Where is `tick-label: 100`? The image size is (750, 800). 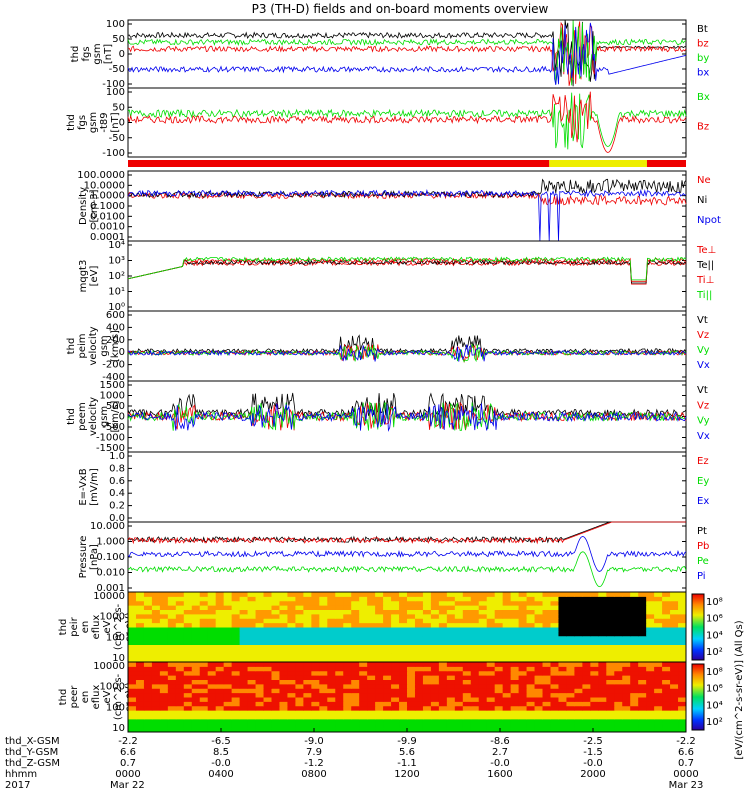
tick-label: 100 is located at coordinates (115, 24).